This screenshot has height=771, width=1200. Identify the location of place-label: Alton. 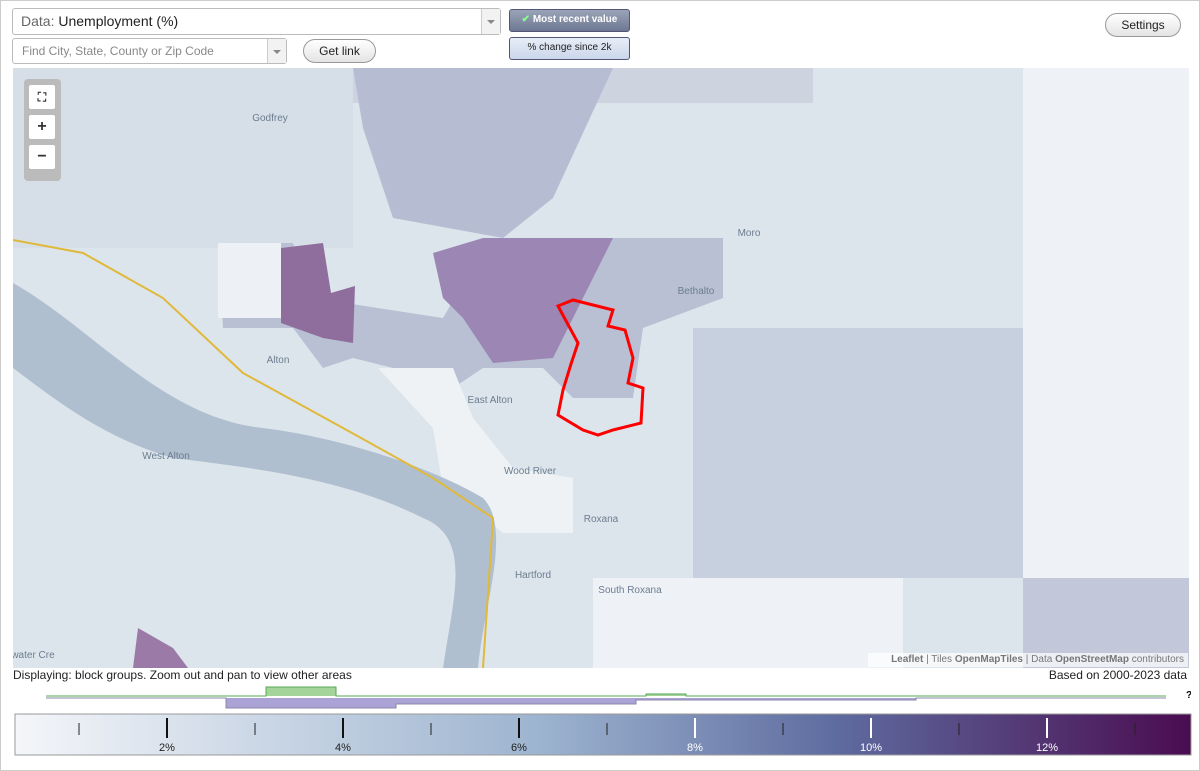
(278, 360).